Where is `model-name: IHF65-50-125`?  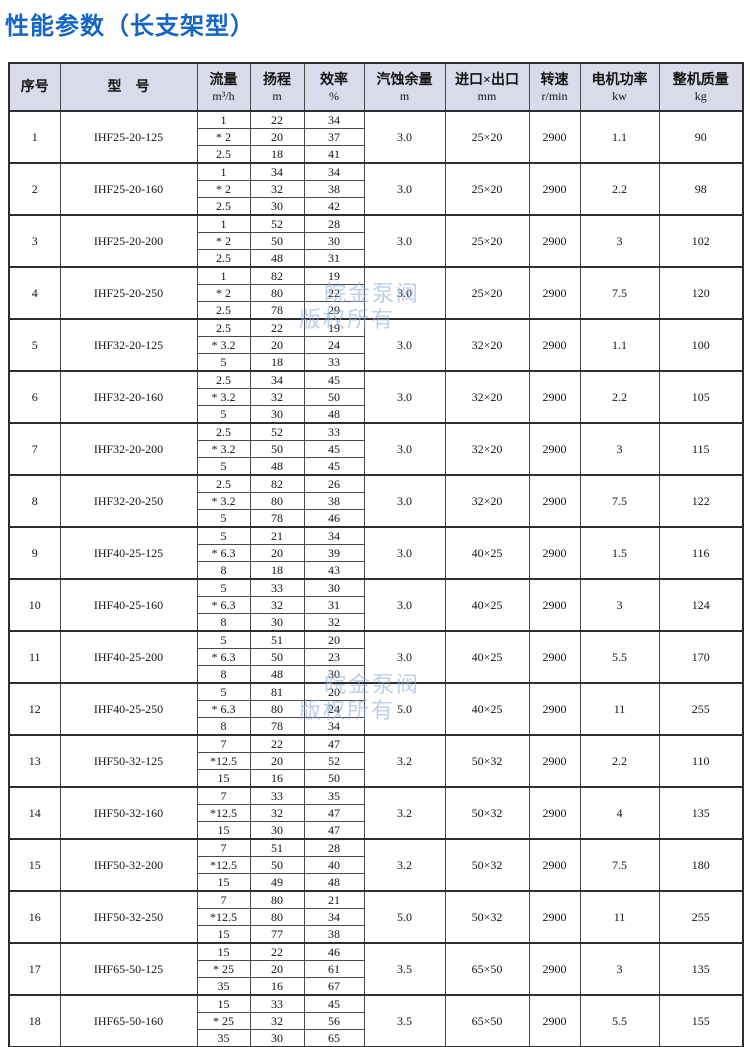
model-name: IHF65-50-125 is located at coordinates (128, 969).